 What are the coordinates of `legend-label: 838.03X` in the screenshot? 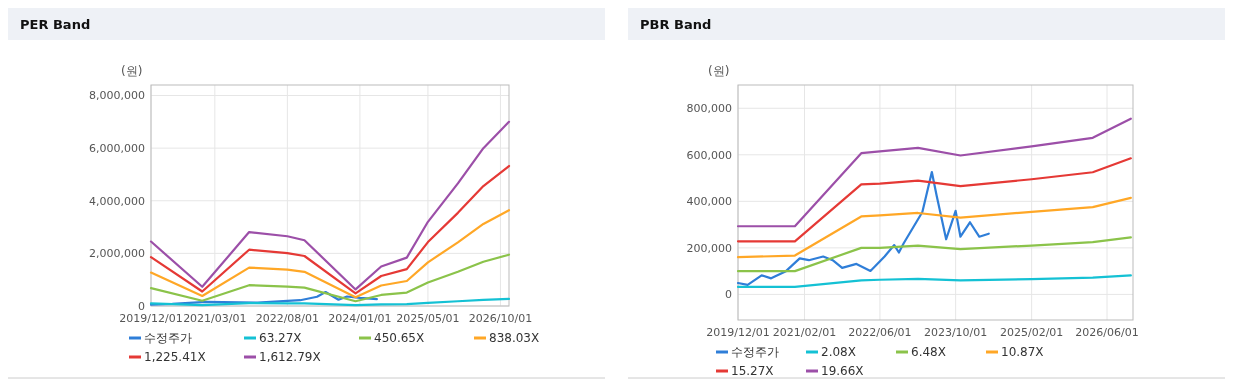 It's located at (514, 338).